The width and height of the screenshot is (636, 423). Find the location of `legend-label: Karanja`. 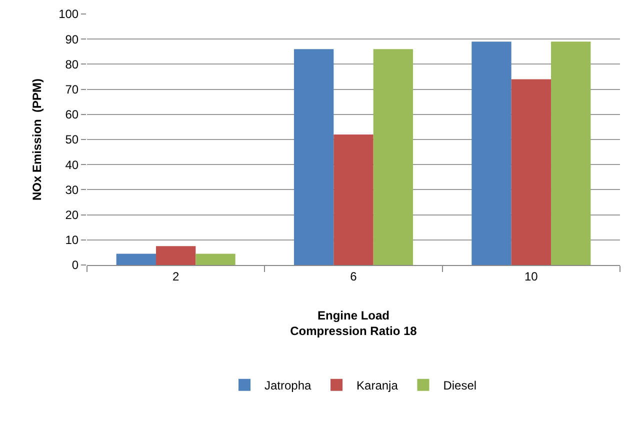

legend-label: Karanja is located at coordinates (377, 385).